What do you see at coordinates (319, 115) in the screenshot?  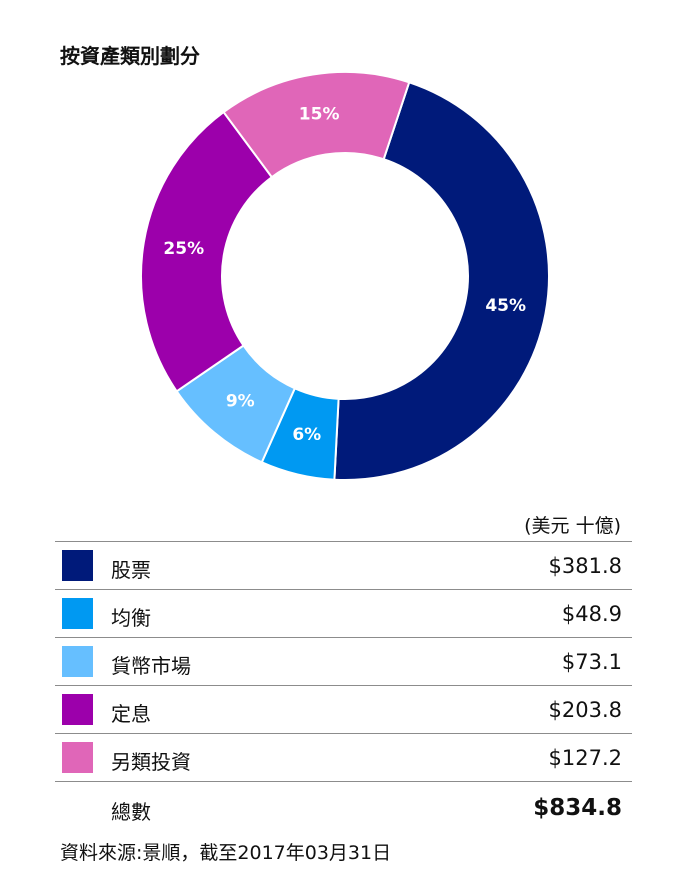 I see `slice-percent-label: 15%` at bounding box center [319, 115].